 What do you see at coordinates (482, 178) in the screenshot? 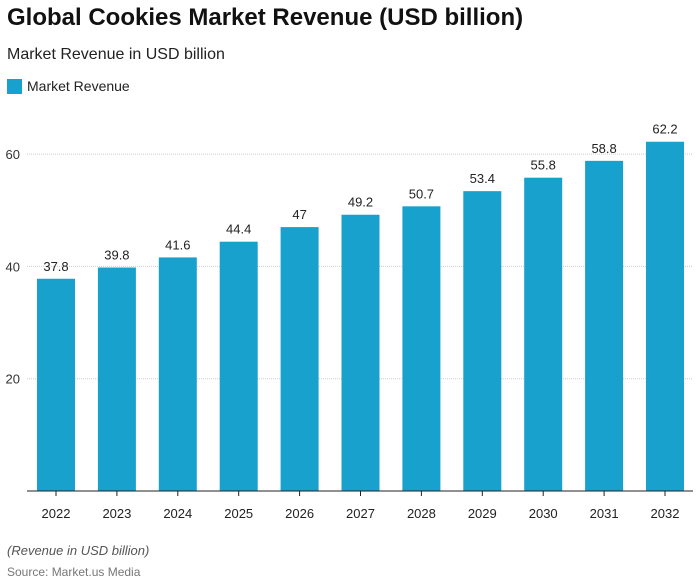
I see `data-label: 53.4` at bounding box center [482, 178].